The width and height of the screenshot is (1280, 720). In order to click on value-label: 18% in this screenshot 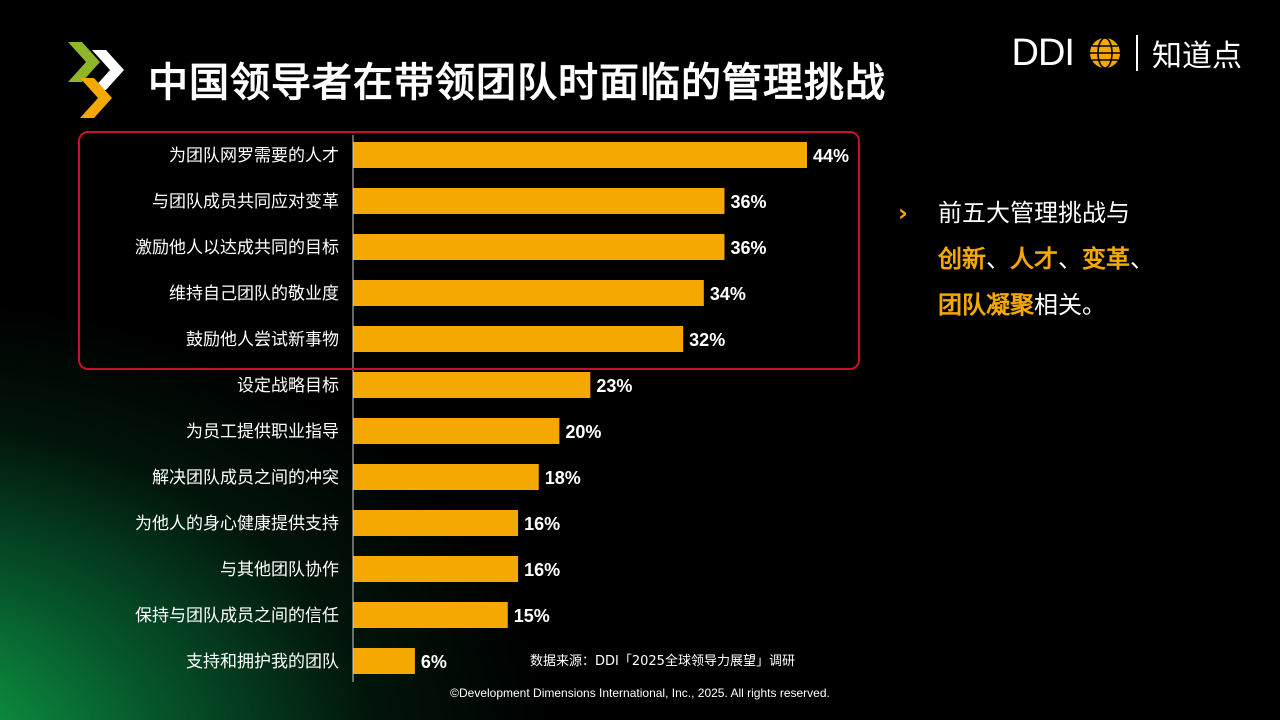, I will do `click(563, 478)`.